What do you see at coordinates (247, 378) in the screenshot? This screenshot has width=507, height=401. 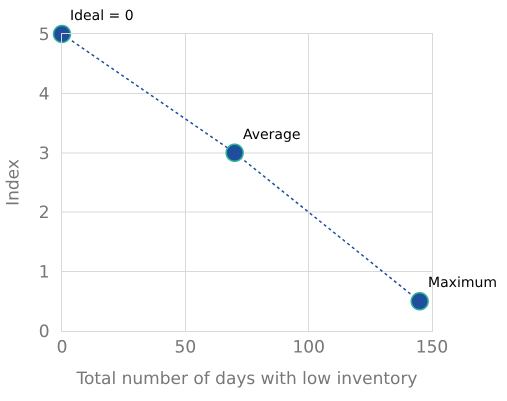 I see `x-axis-title: Total number of days with low inventory` at bounding box center [247, 378].